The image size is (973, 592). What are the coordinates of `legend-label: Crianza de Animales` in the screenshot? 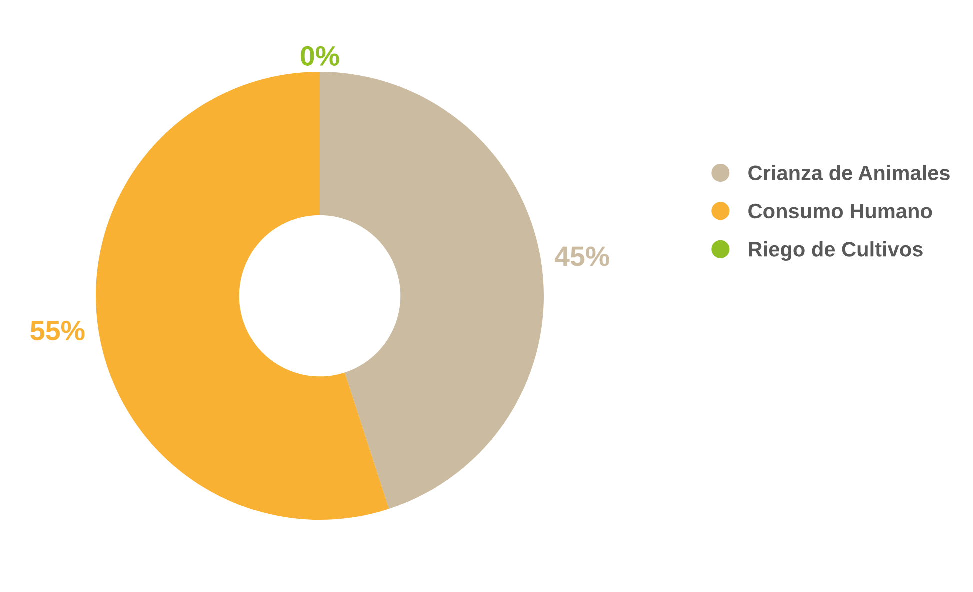 It's located at (849, 172).